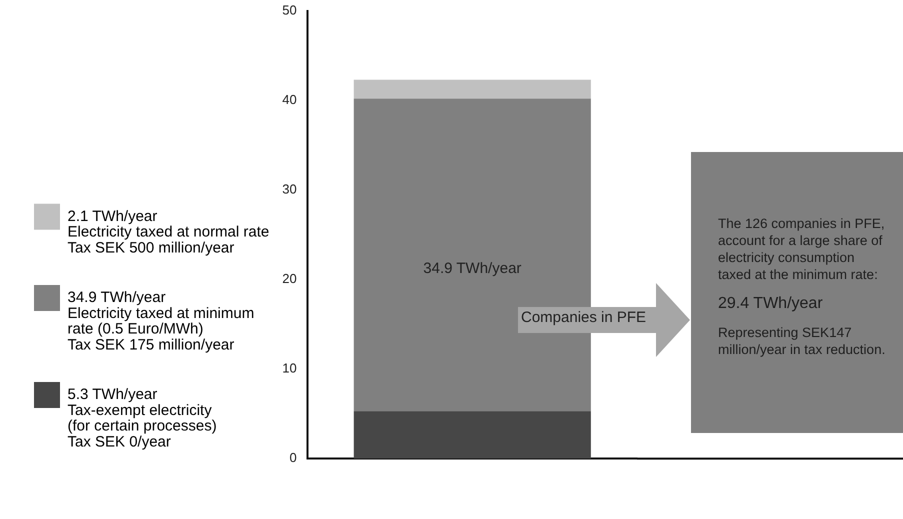 The image size is (903, 519). What do you see at coordinates (771, 303) in the screenshot?
I see `text: 29.4 TWh/year` at bounding box center [771, 303].